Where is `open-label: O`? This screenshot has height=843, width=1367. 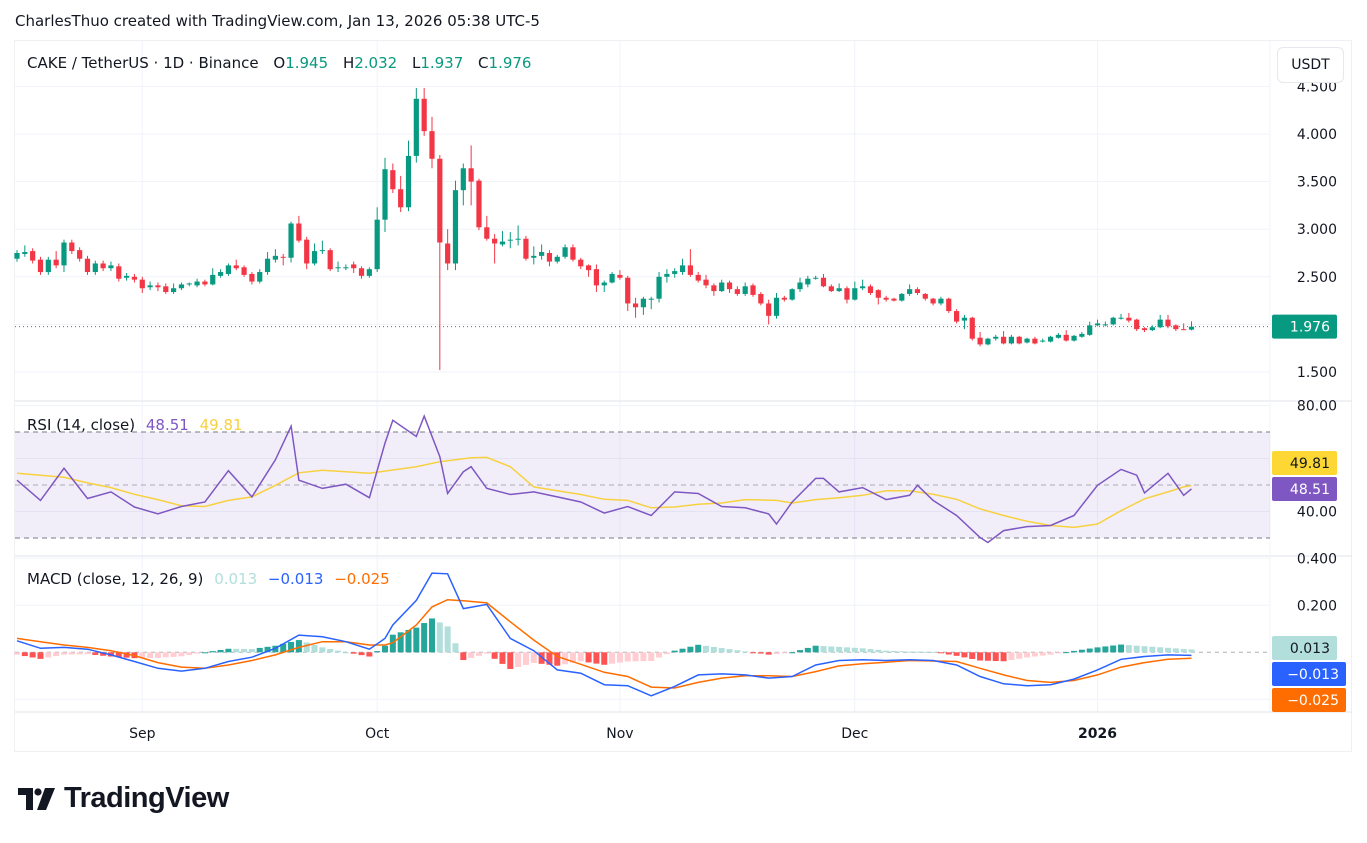 open-label: O is located at coordinates (279, 63).